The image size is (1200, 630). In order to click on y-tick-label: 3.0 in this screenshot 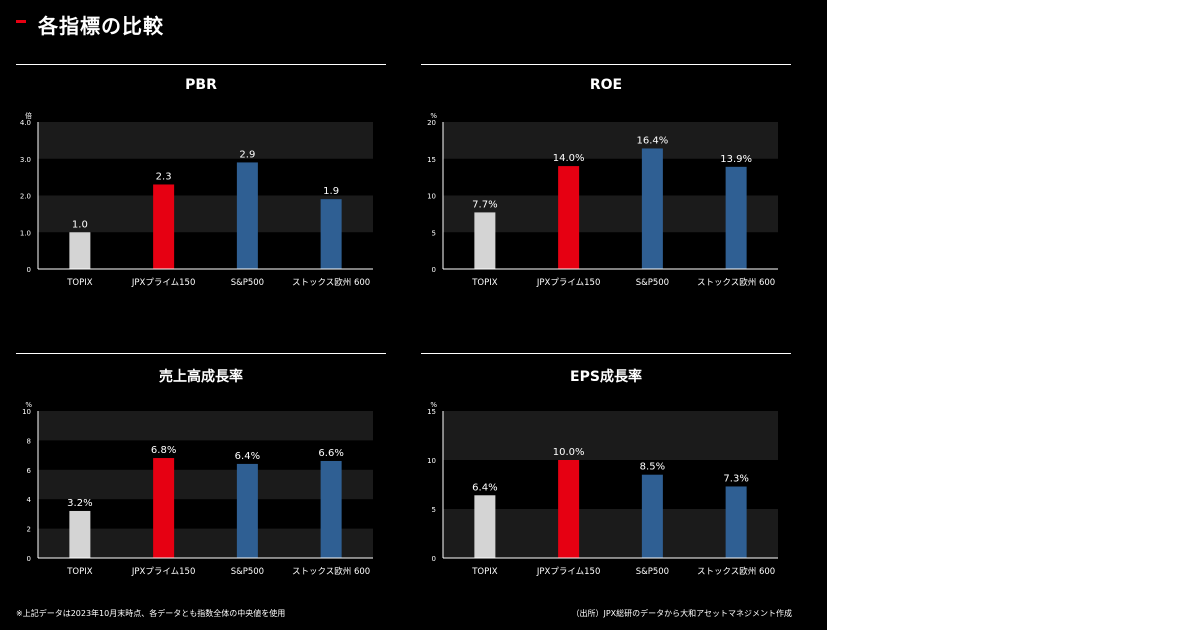, I will do `click(25, 160)`.